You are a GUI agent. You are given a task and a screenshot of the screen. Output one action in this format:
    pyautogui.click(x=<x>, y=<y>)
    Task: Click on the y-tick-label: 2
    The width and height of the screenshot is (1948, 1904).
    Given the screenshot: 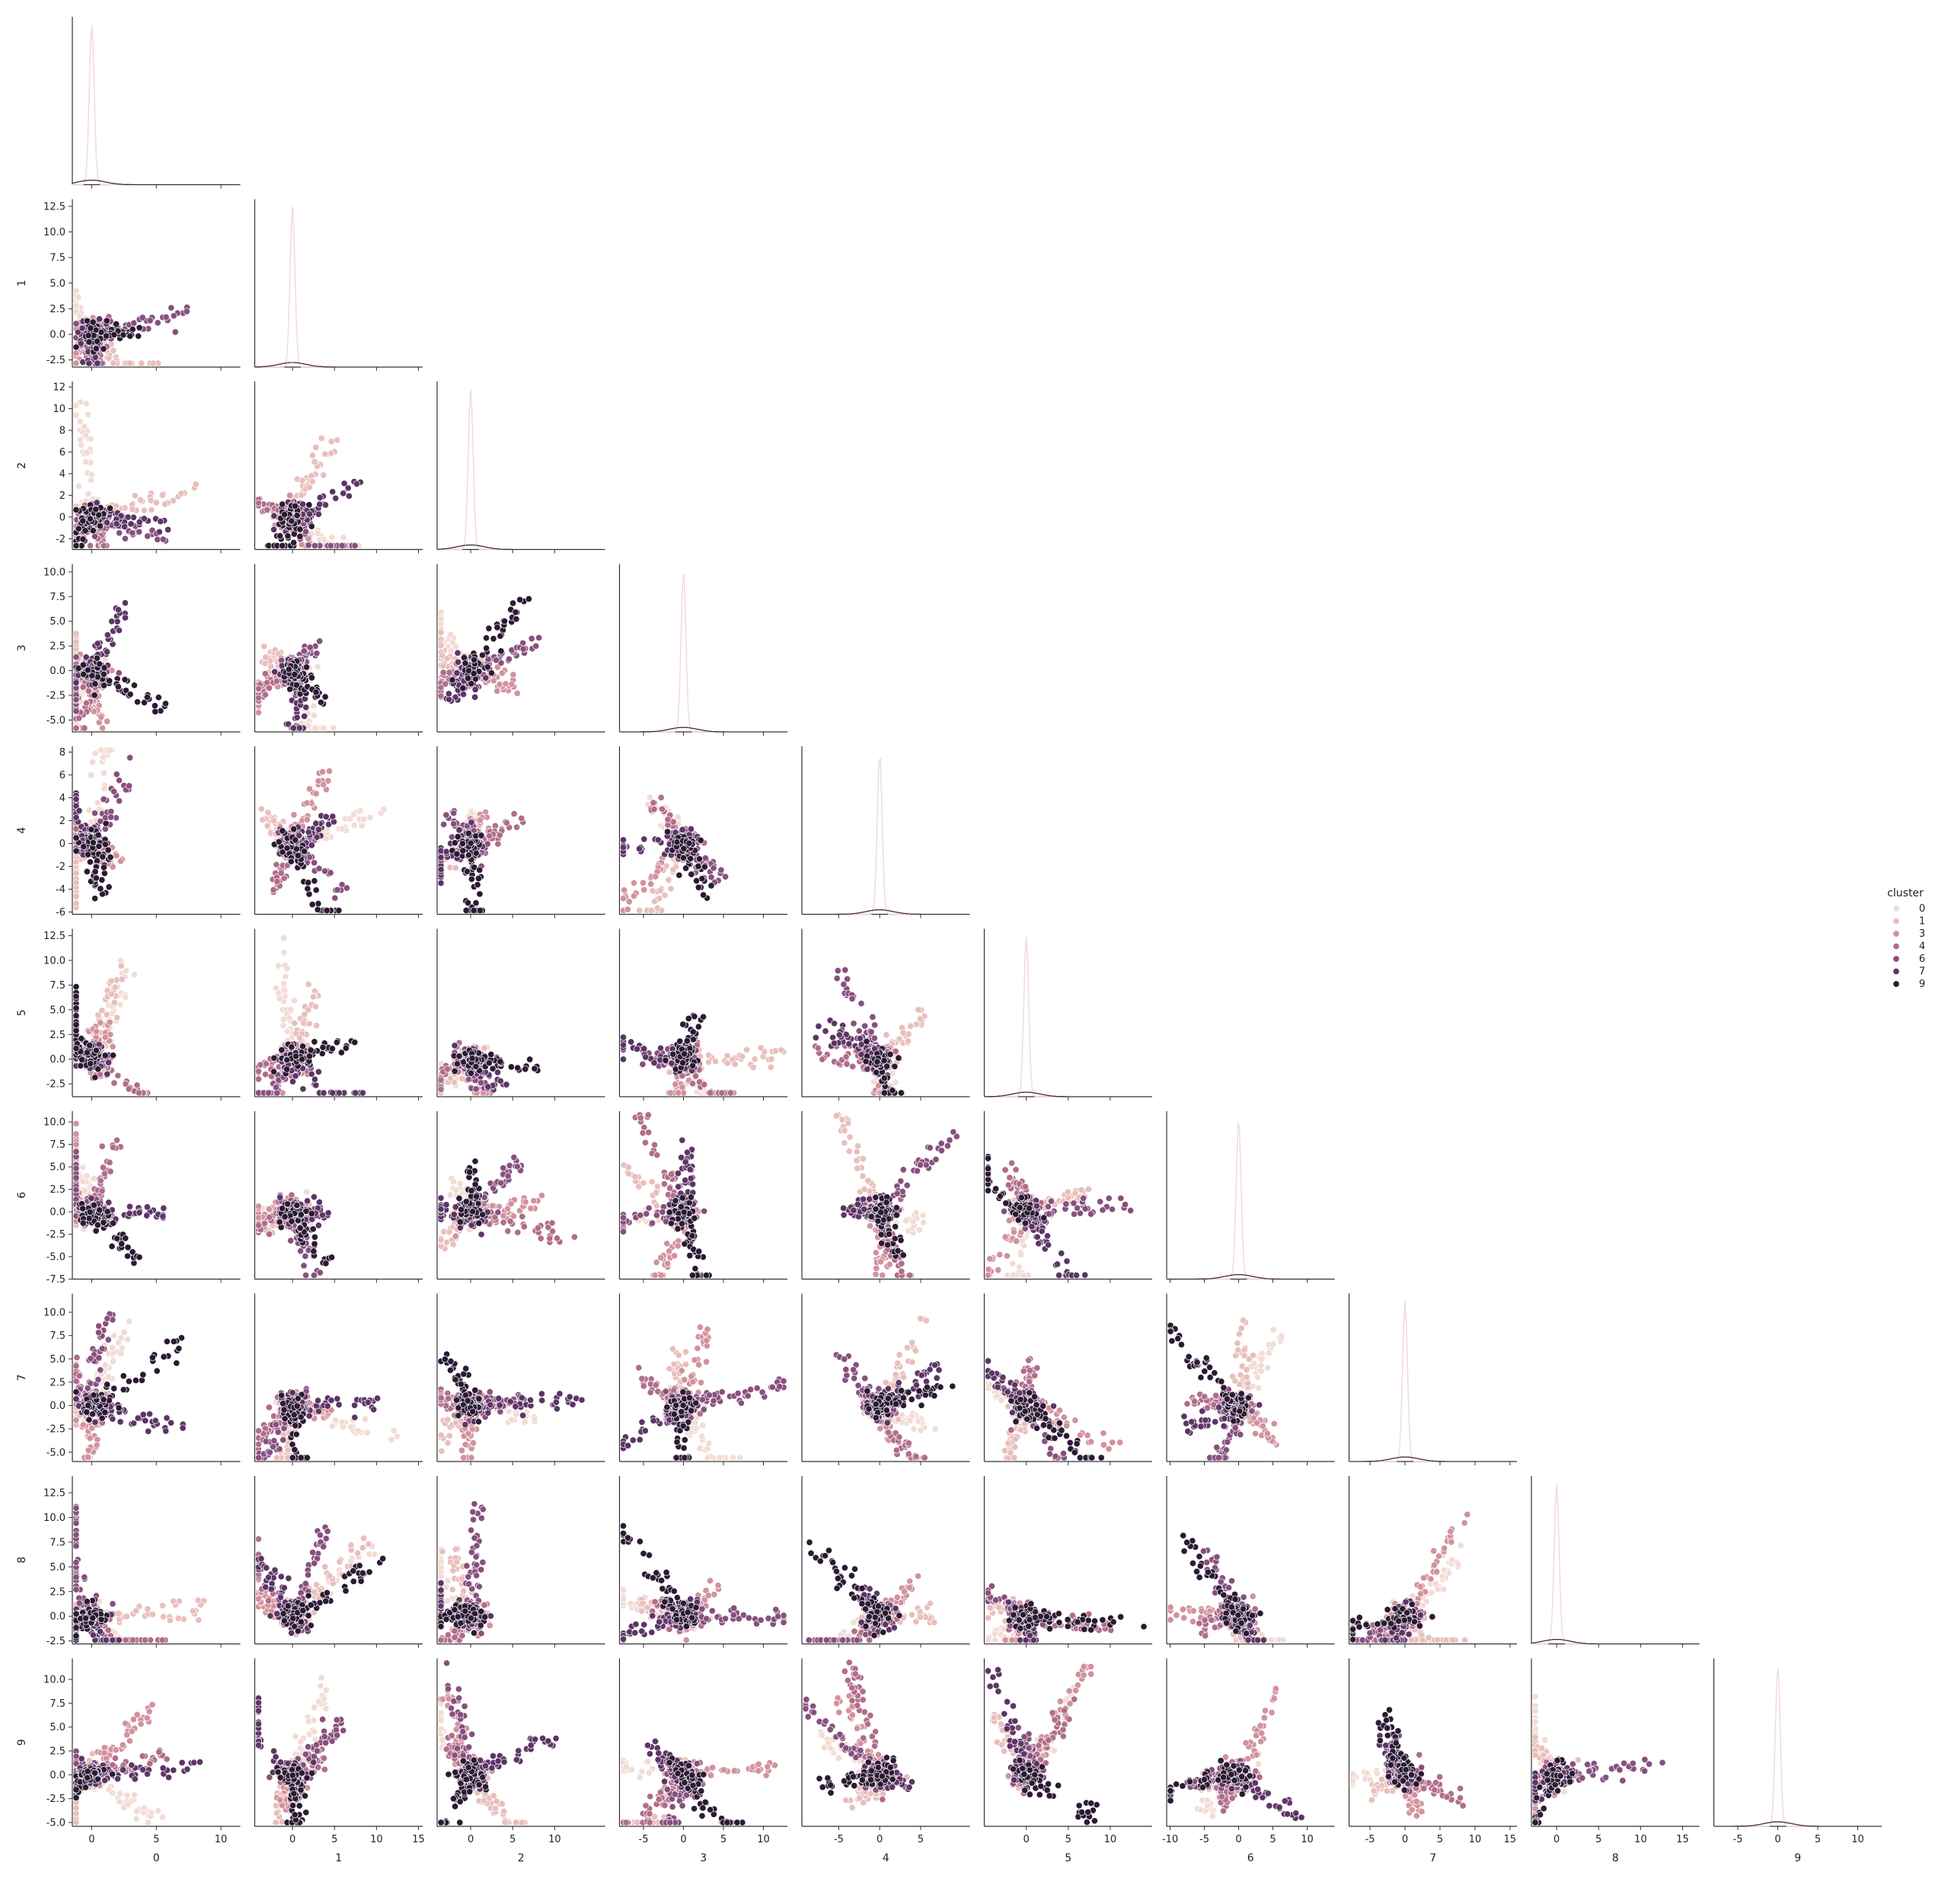 What is the action you would take?
    pyautogui.click(x=62, y=822)
    